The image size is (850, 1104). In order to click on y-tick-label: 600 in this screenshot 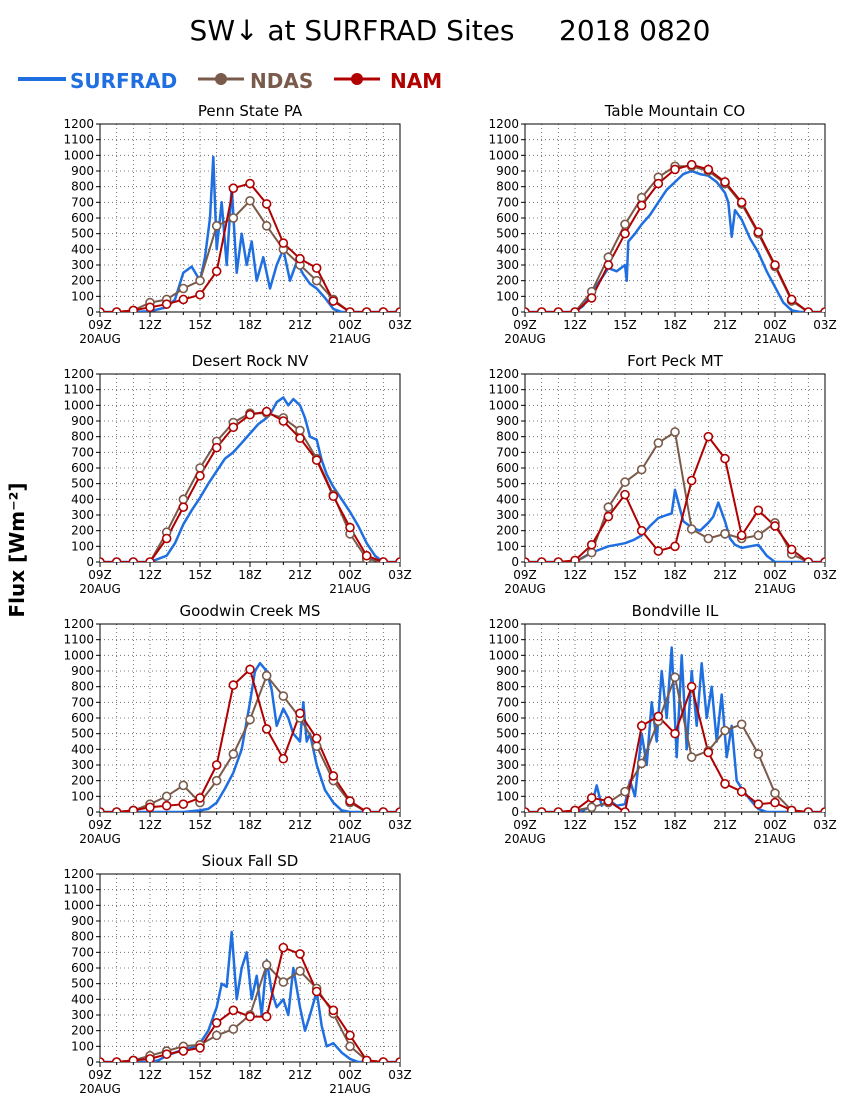, I will do `click(82, 968)`.